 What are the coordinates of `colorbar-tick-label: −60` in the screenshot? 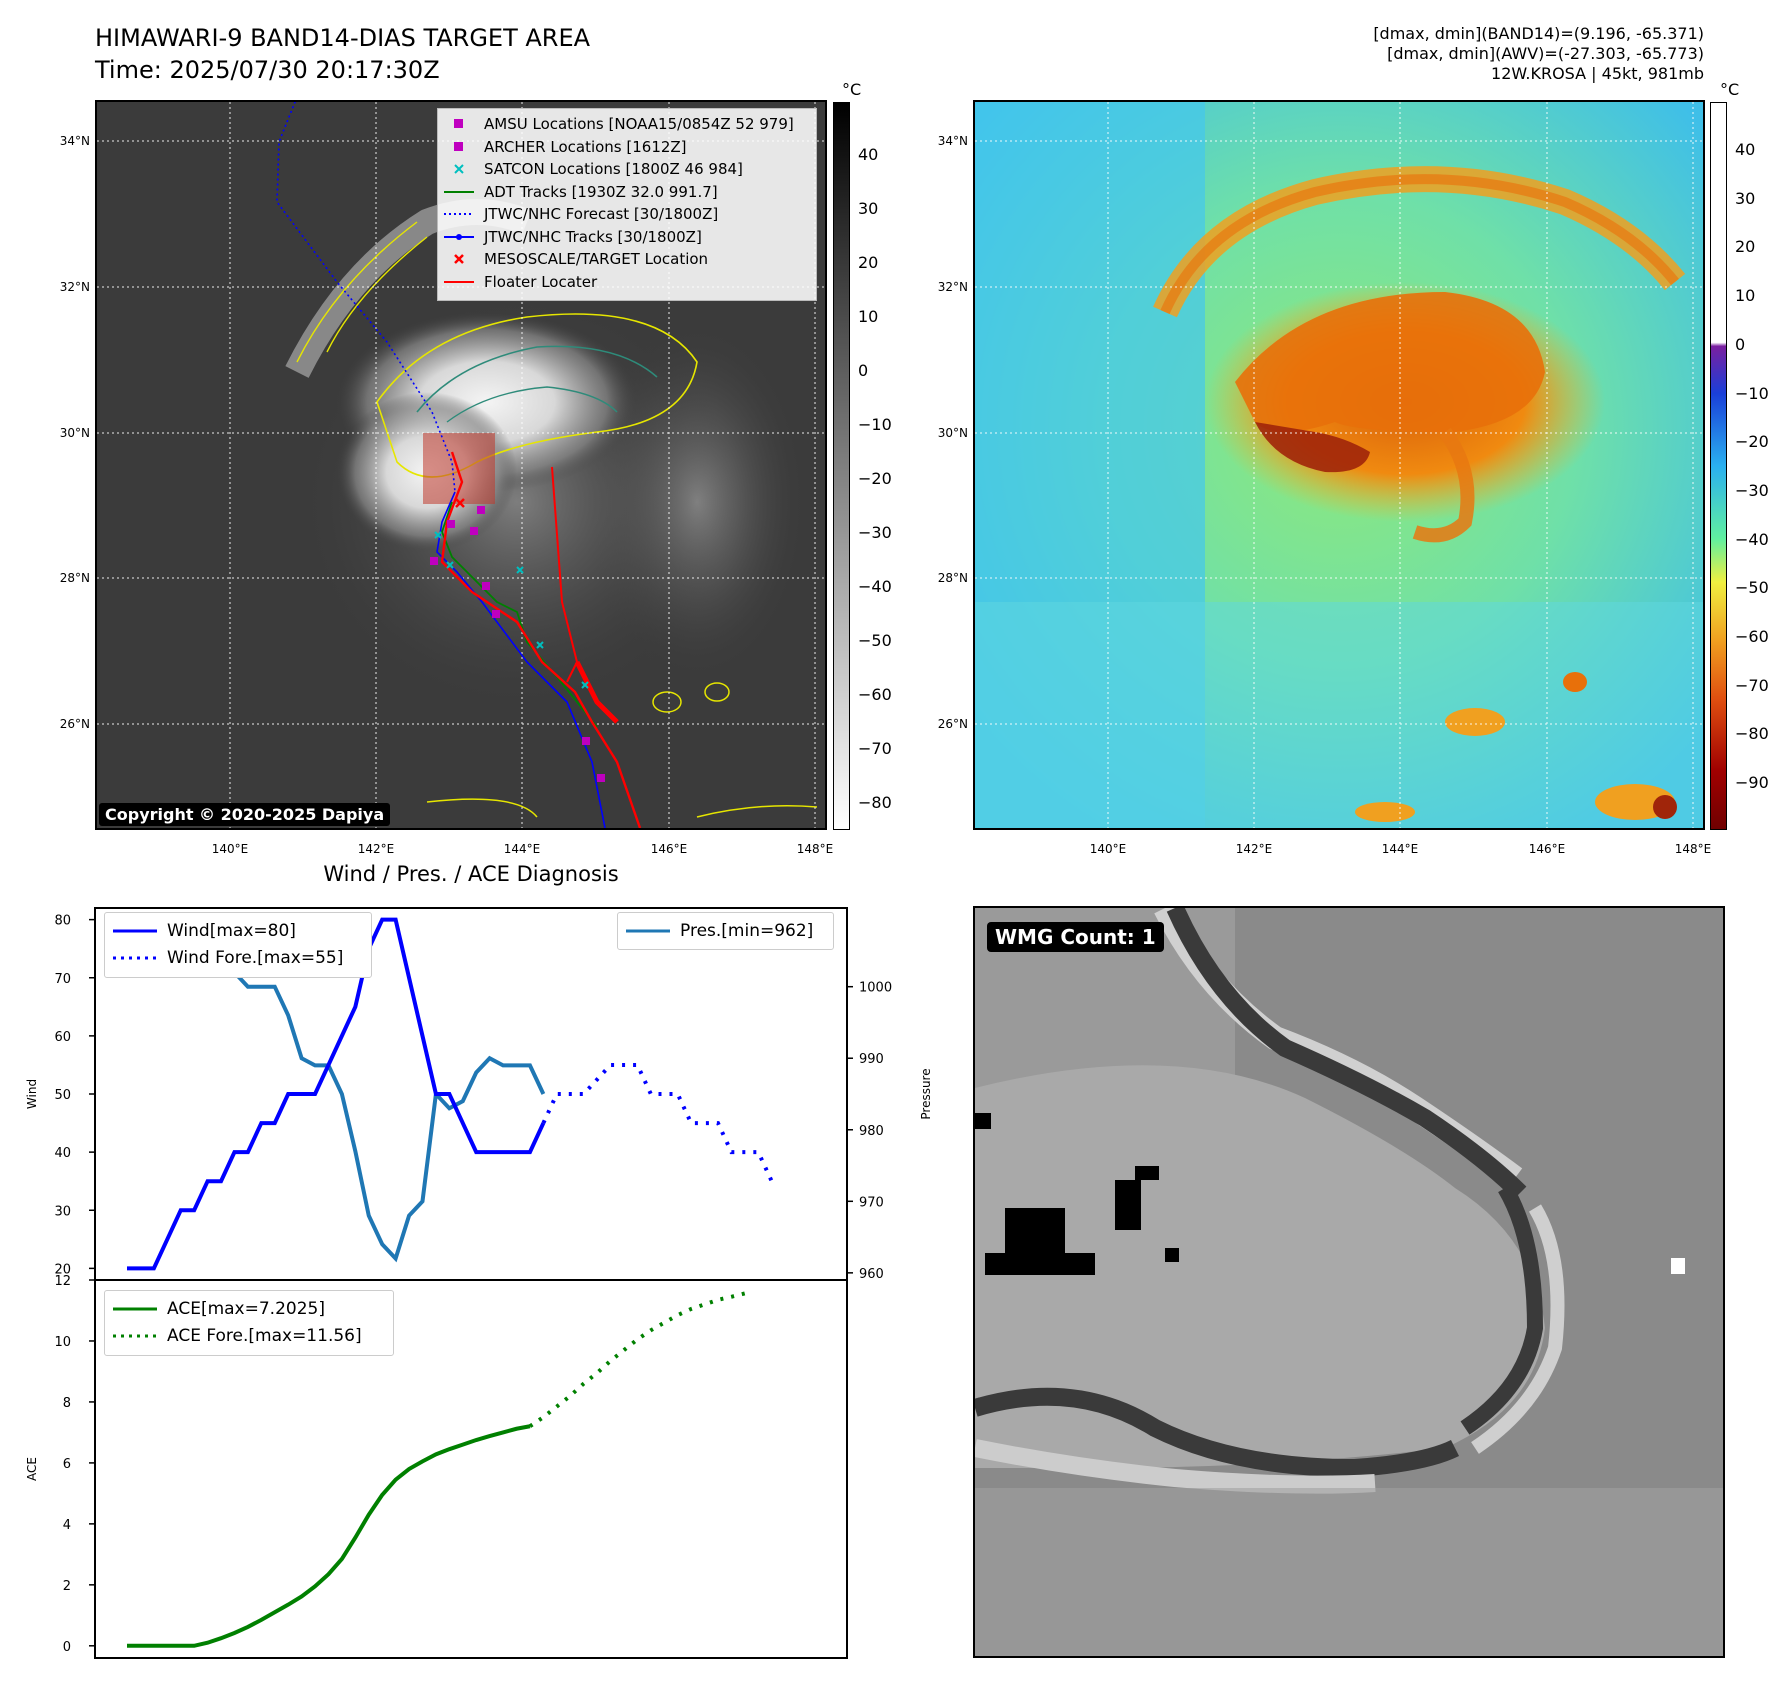 It's located at (875, 694).